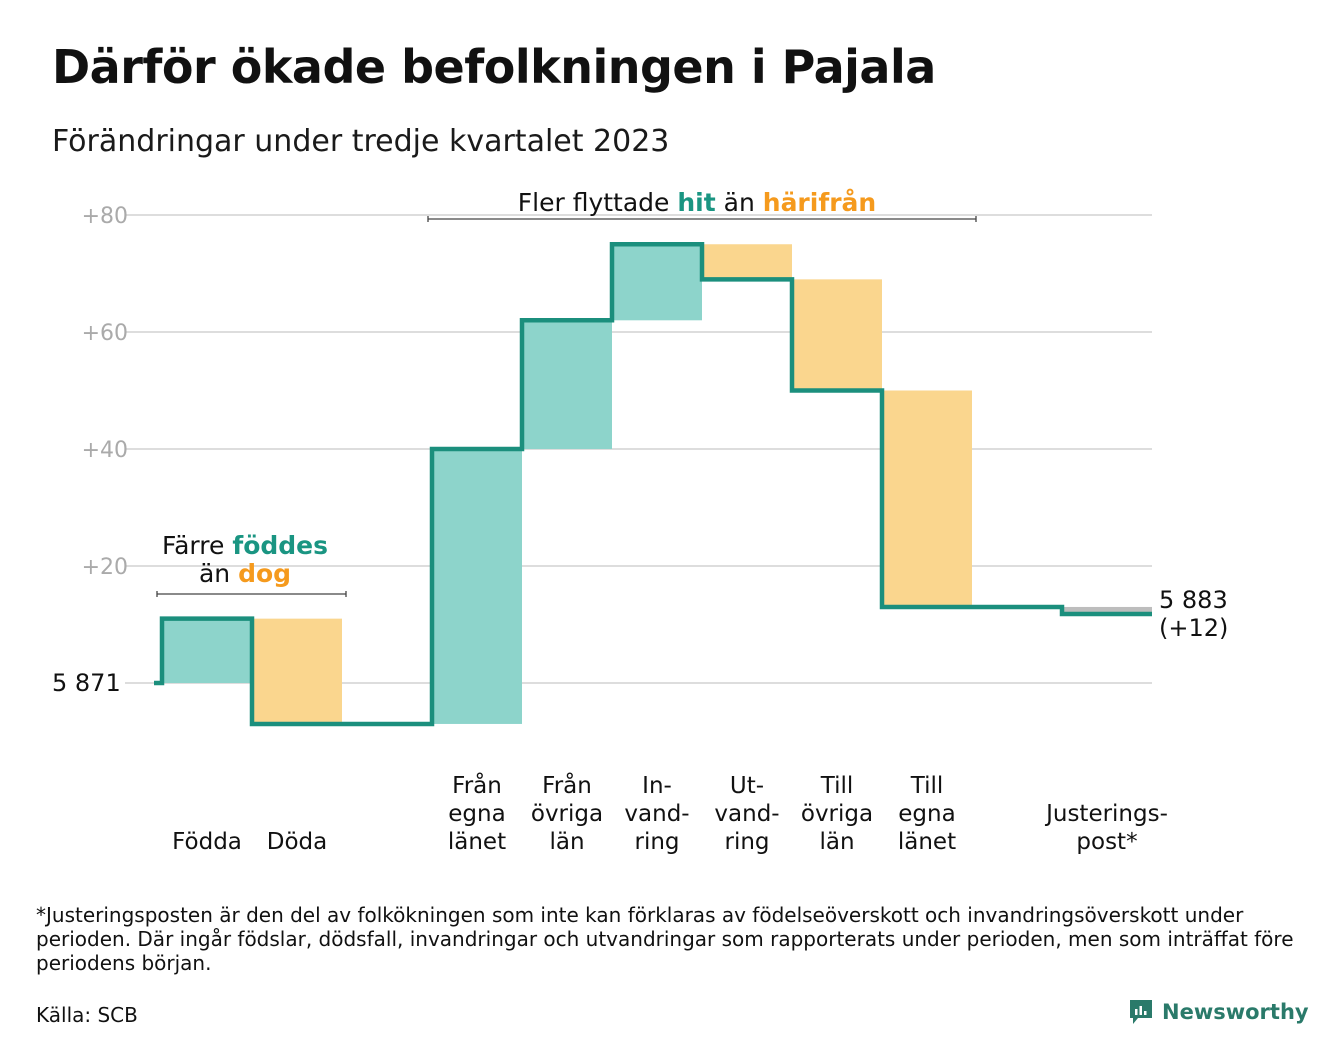  Describe the element at coordinates (87, 1015) in the screenshot. I see `source-note: Källa: SCB` at that location.